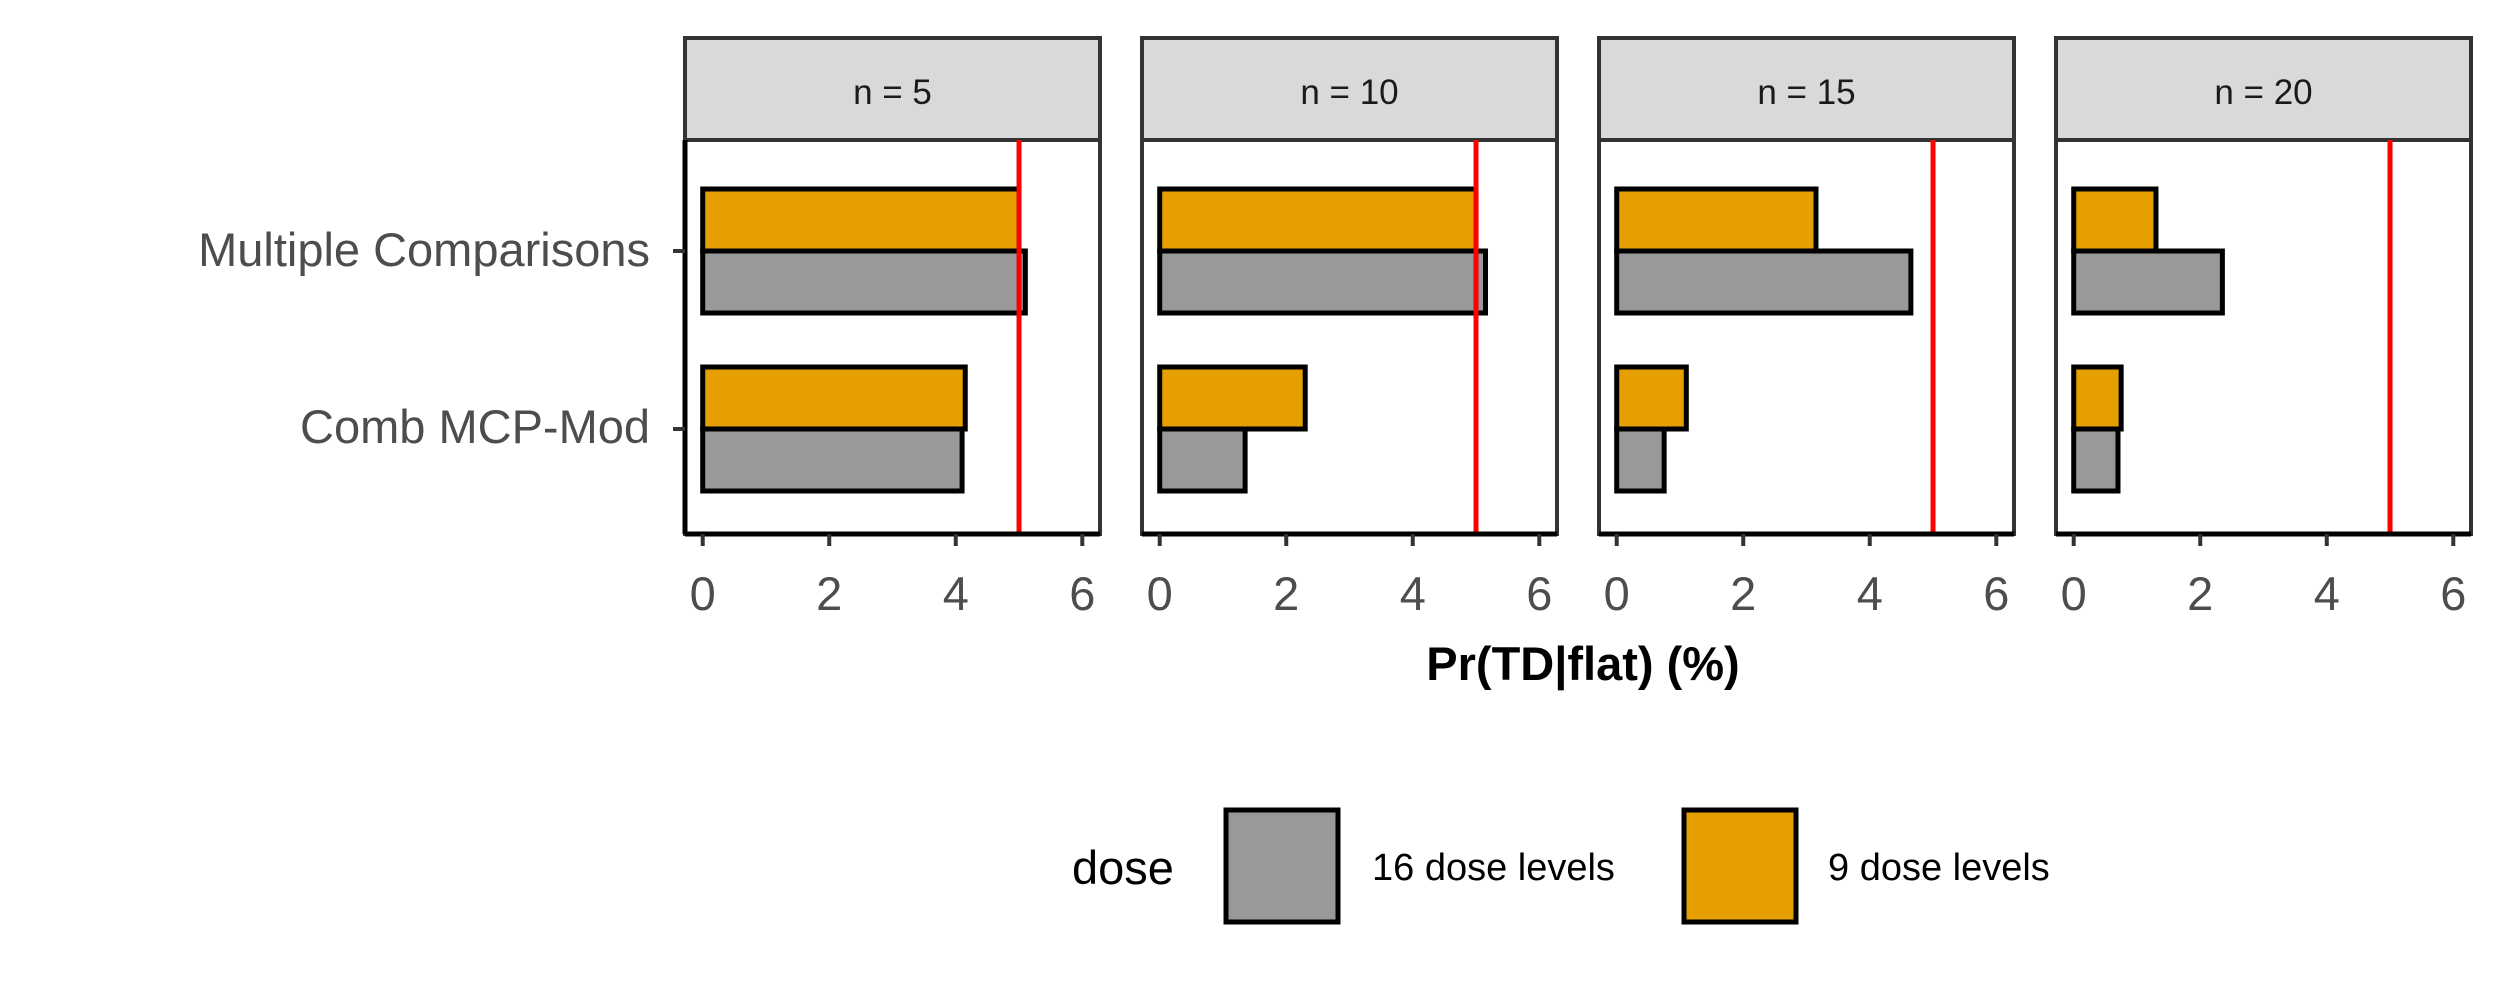  What do you see at coordinates (2263, 92) in the screenshot?
I see `facet-strip-title: n = 20` at bounding box center [2263, 92].